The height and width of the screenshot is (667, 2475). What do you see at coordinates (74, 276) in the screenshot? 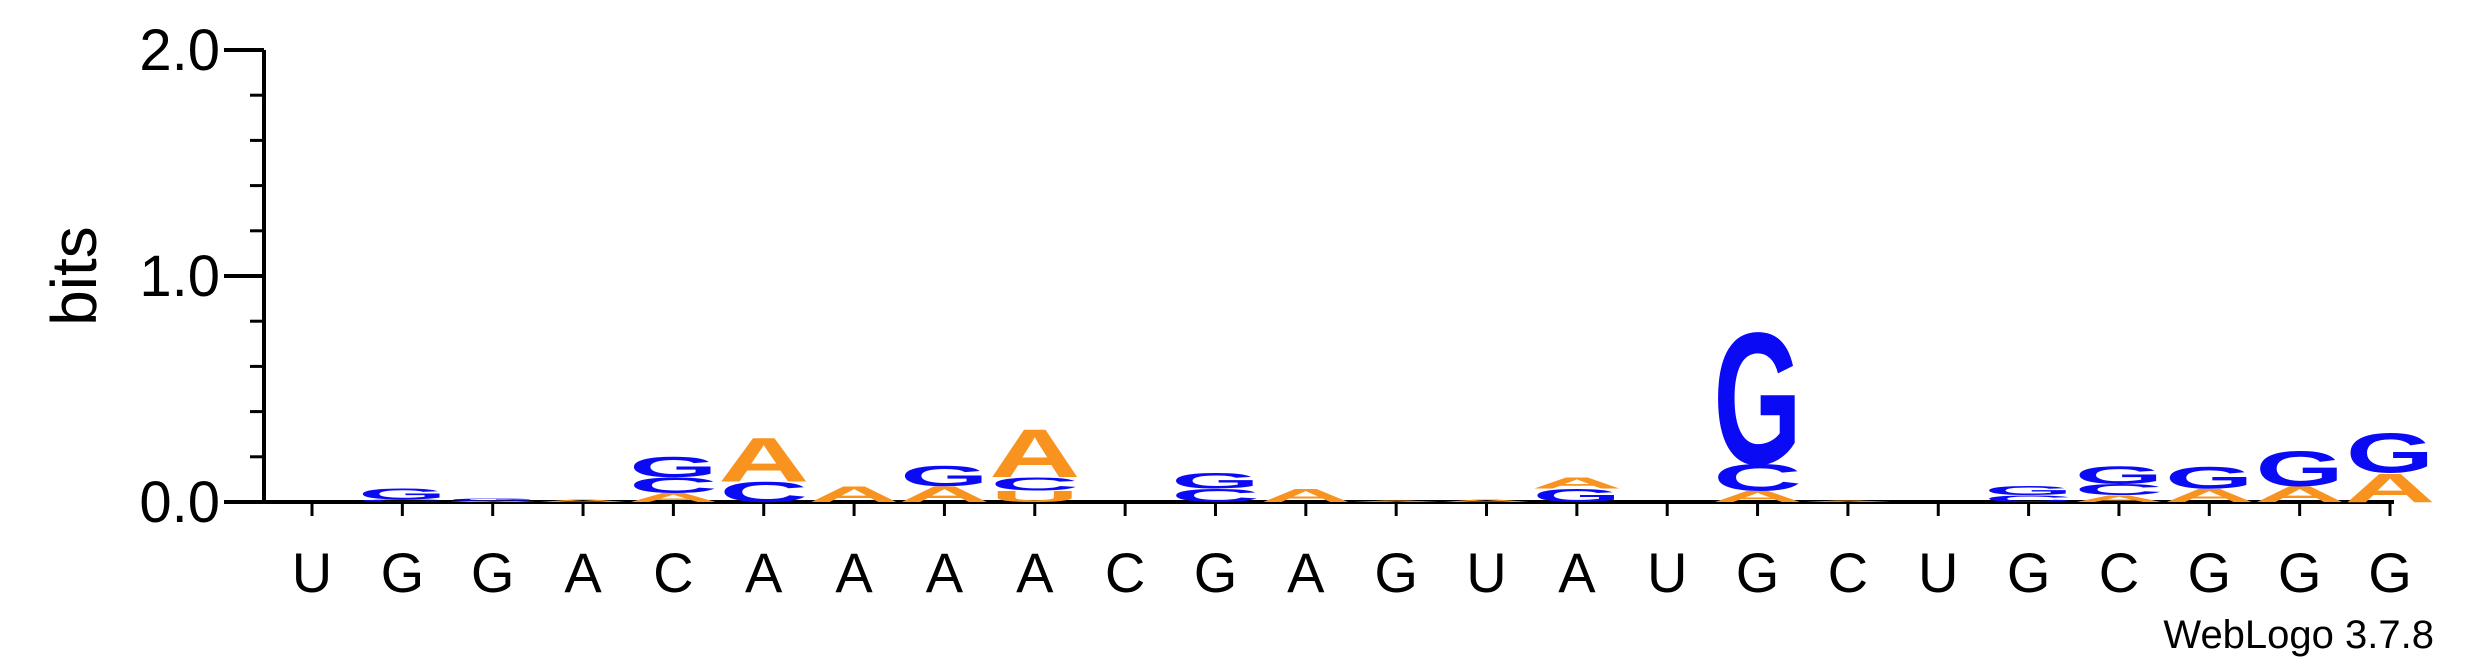
I see `y-axis-label: bits` at bounding box center [74, 276].